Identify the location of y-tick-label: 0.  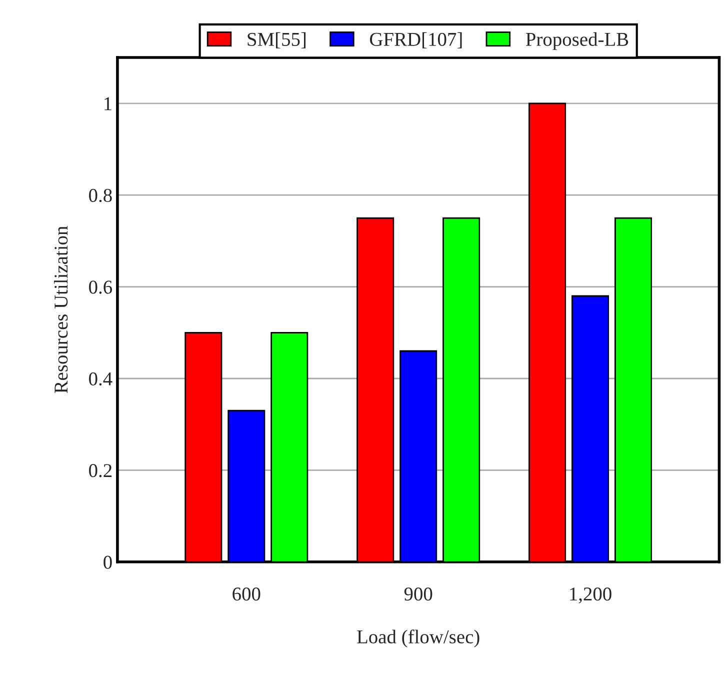
(108, 562).